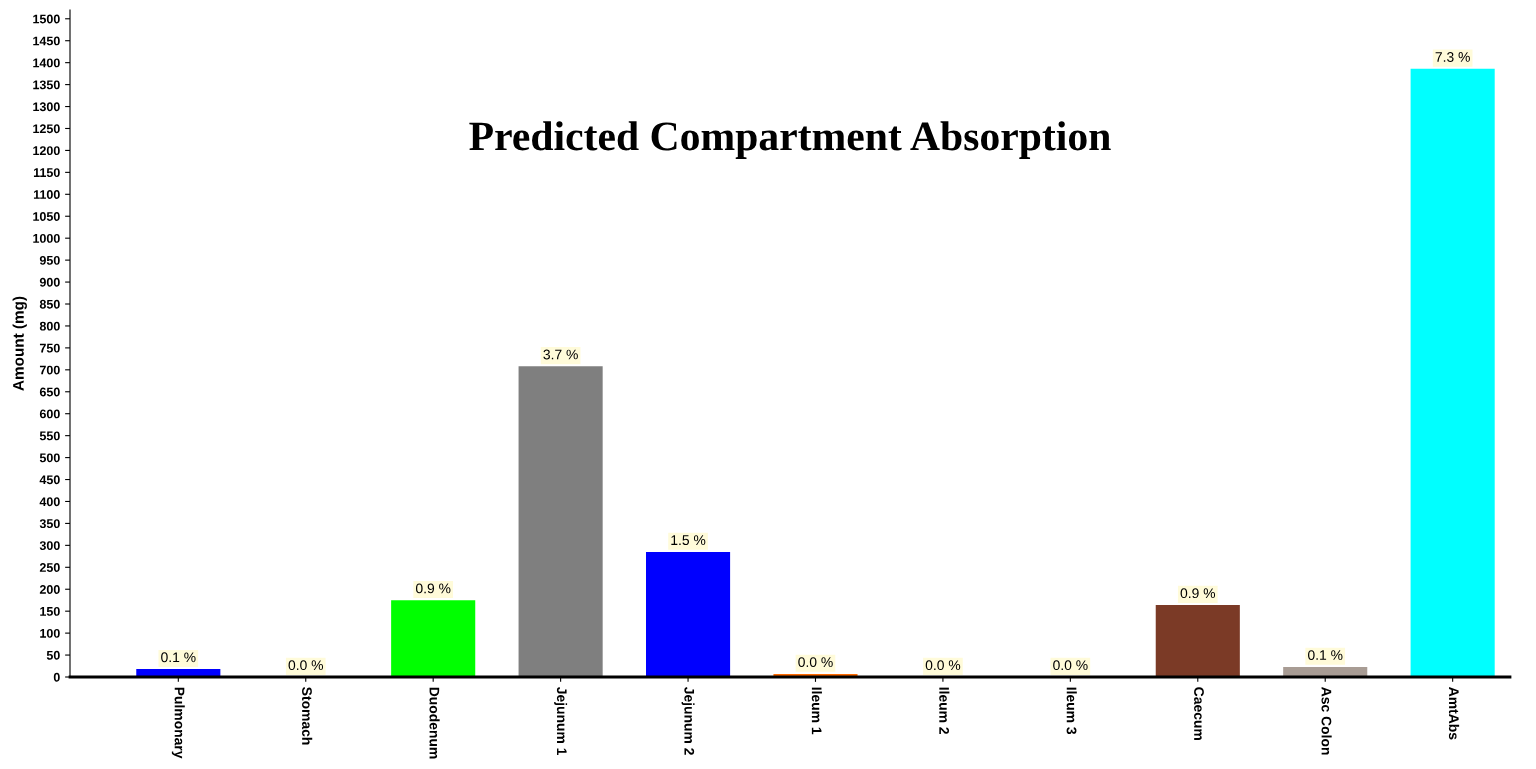 The height and width of the screenshot is (769, 1536). I want to click on y-tick-label: 1350, so click(46, 85).